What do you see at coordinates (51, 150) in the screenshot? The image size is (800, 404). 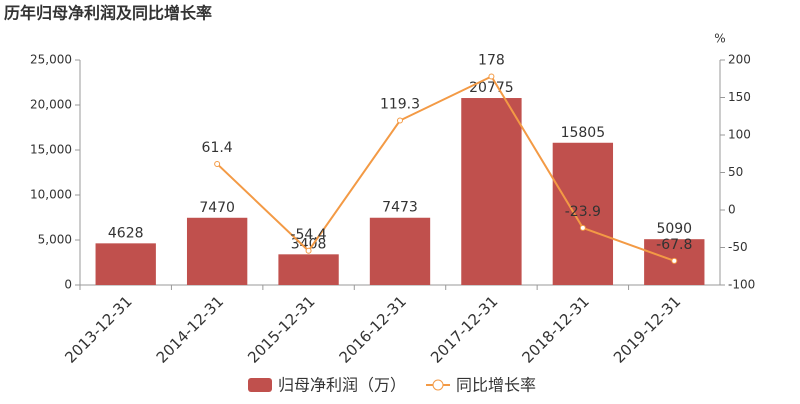 I see `y-tick-label: 15,000` at bounding box center [51, 150].